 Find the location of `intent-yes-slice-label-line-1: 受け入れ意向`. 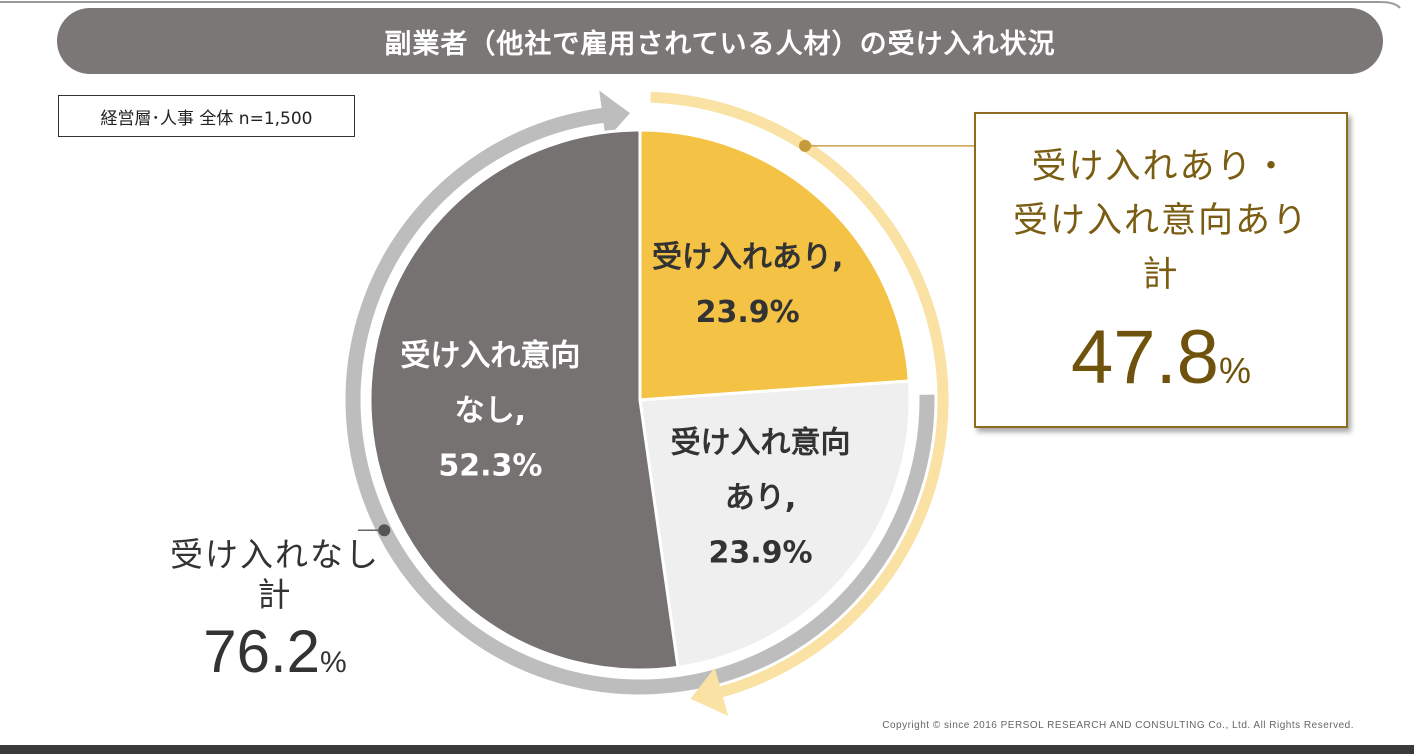

intent-yes-slice-label-line-1: 受け入れ意向 is located at coordinates (761, 442).